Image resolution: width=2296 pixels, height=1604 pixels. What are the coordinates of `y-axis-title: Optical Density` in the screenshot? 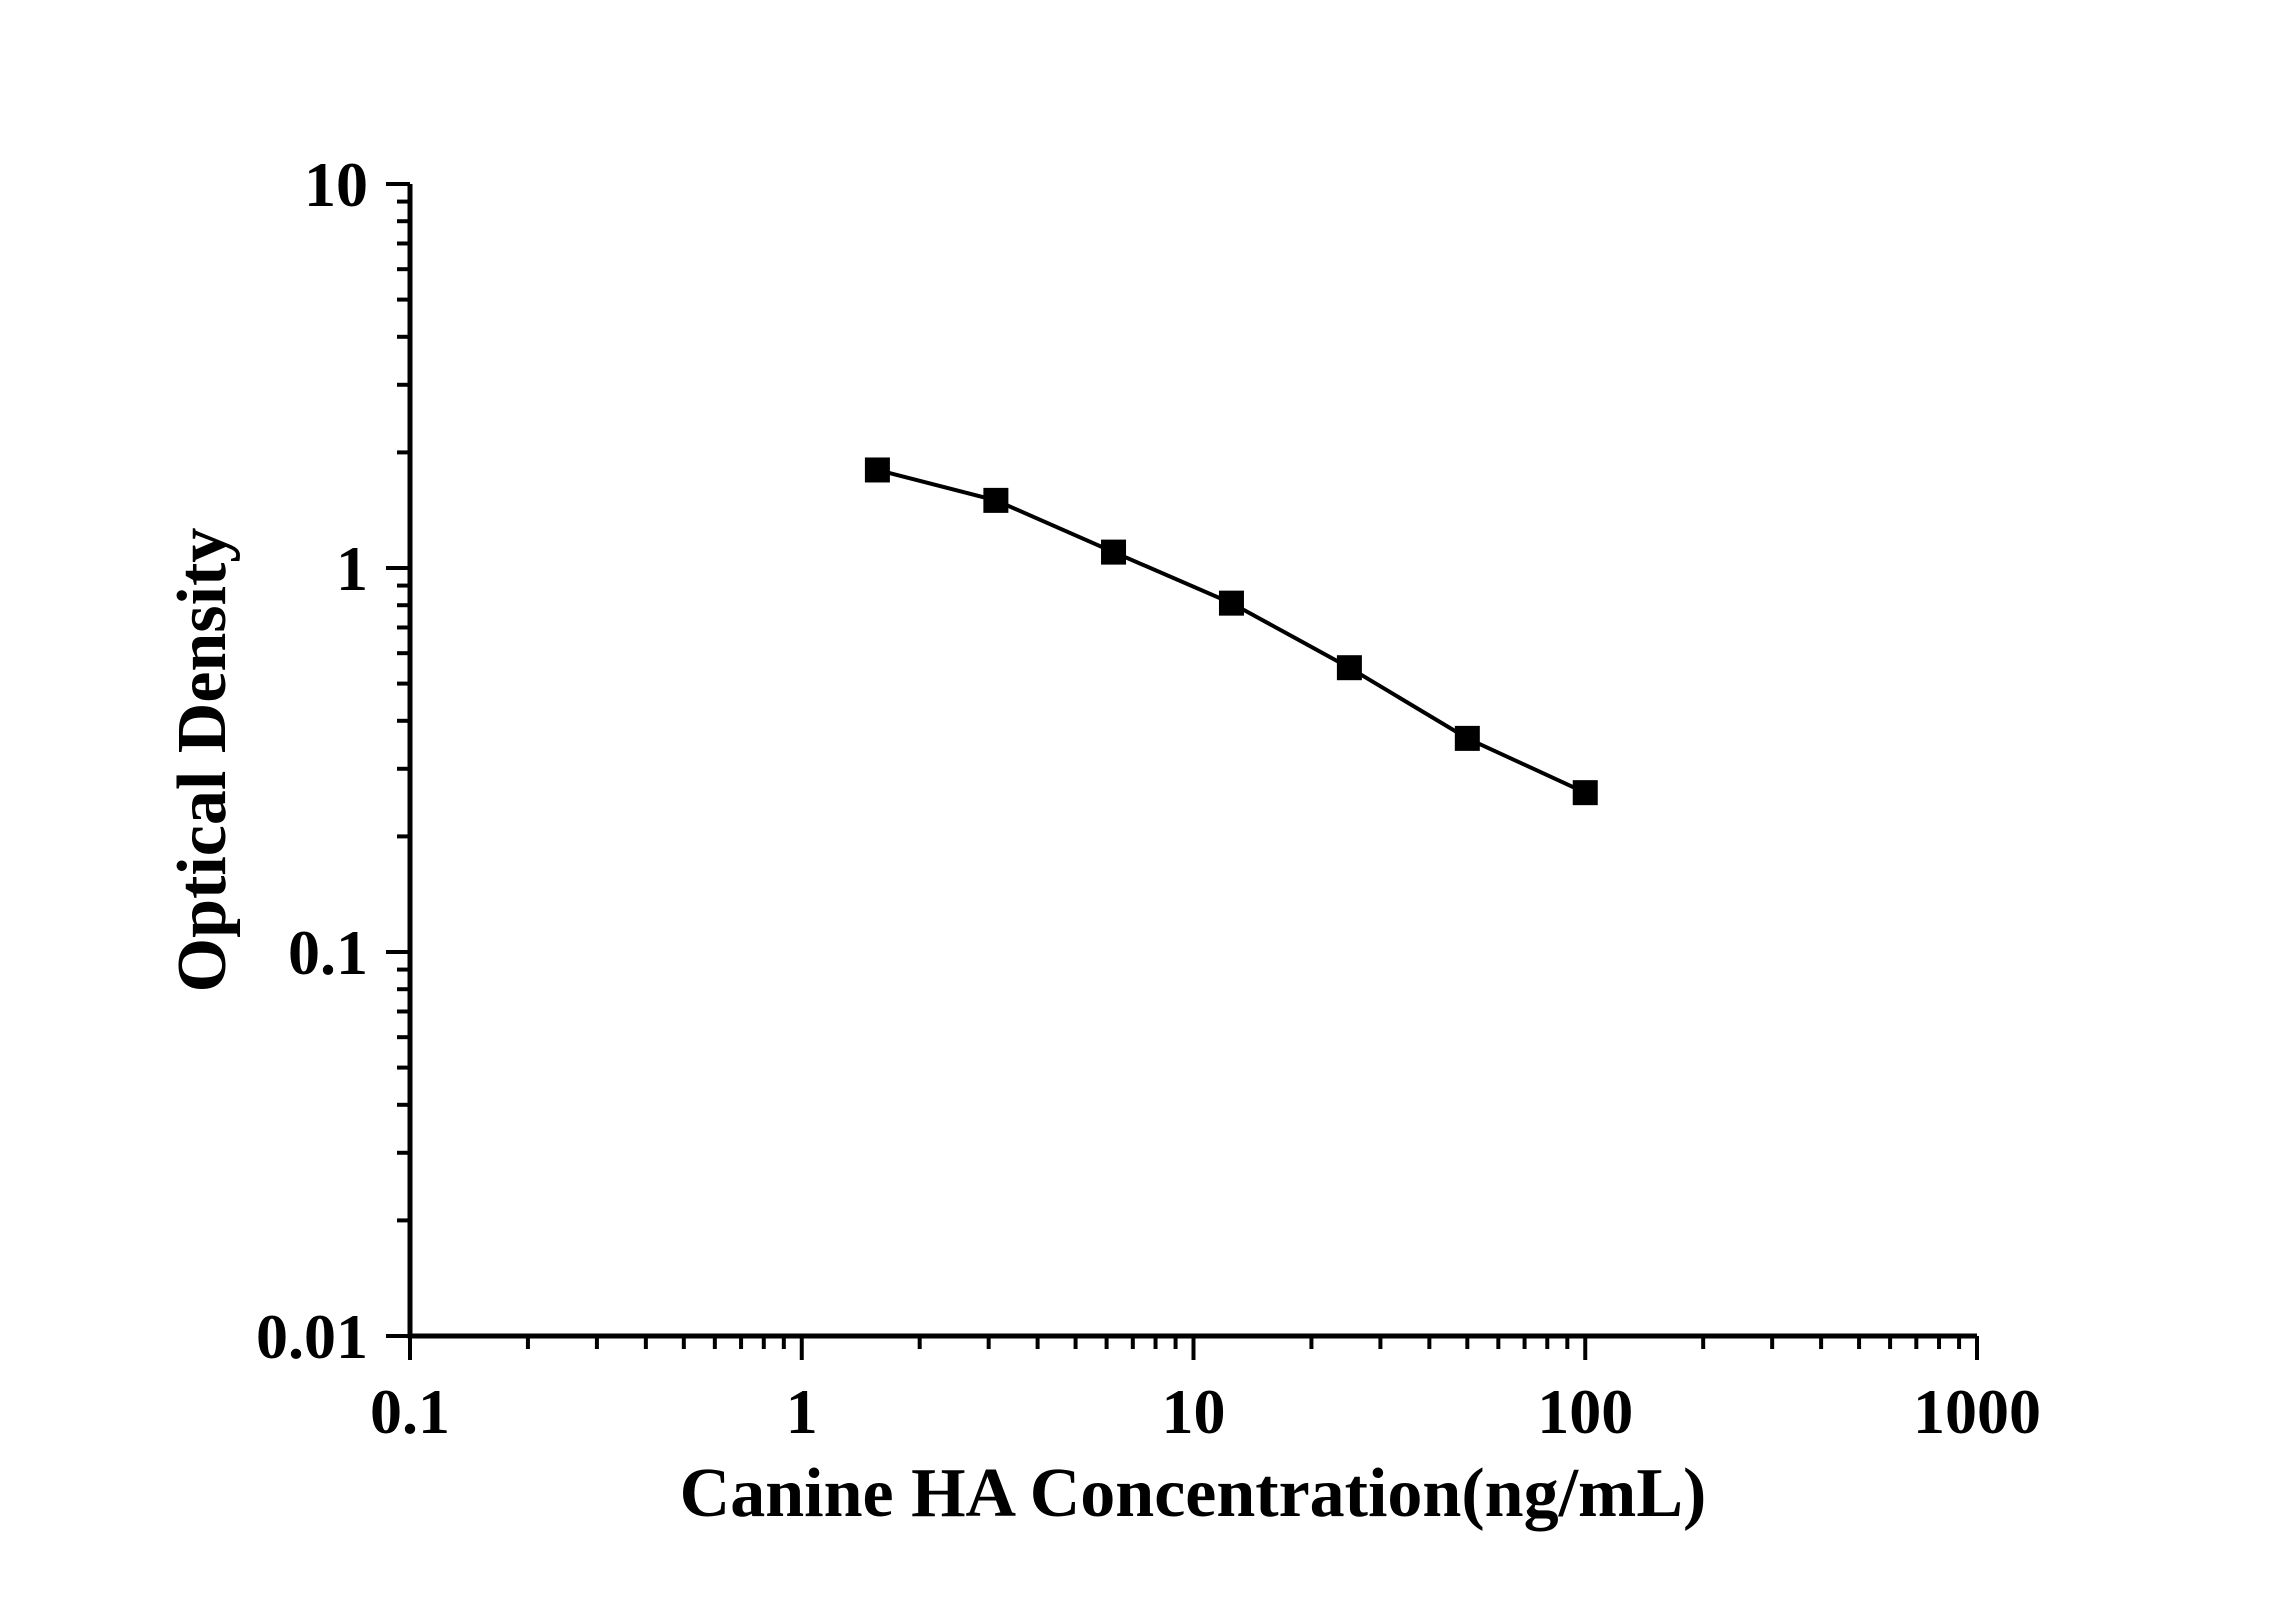 It's located at (202, 760).